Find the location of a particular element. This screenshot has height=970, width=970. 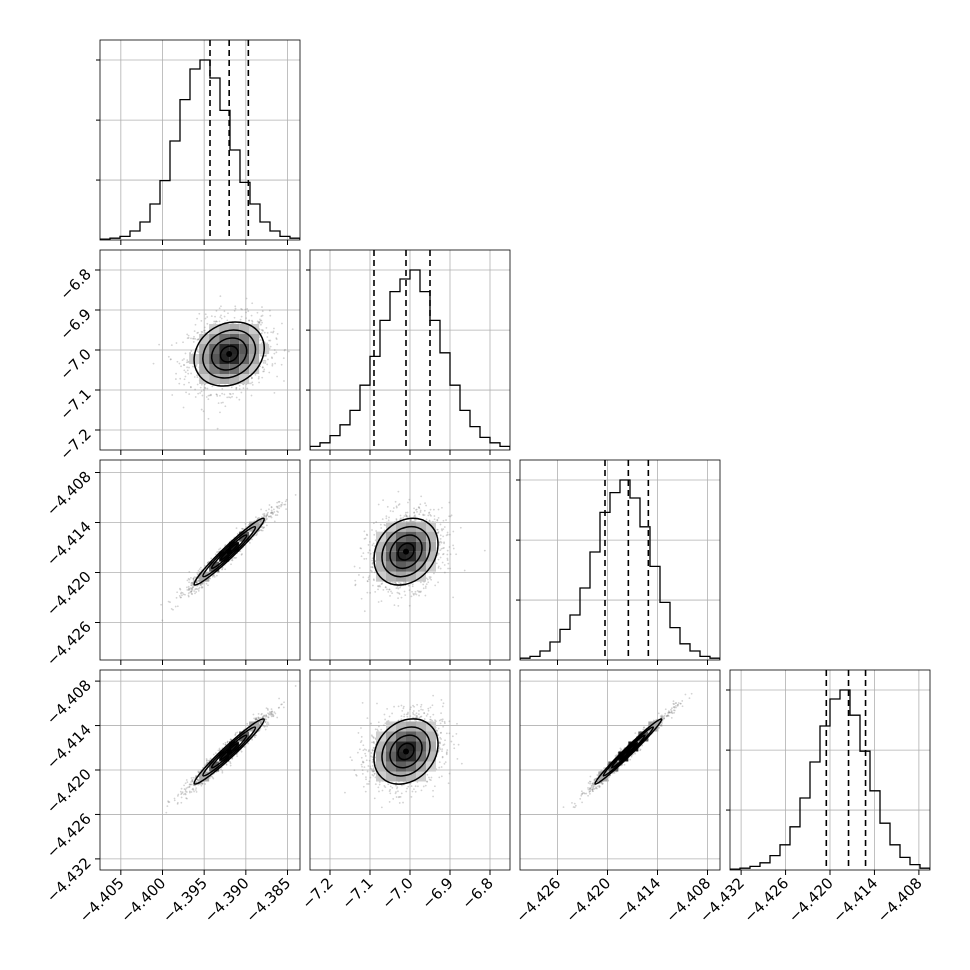

x-tick-label: −4.414 is located at coordinates (855, 900).